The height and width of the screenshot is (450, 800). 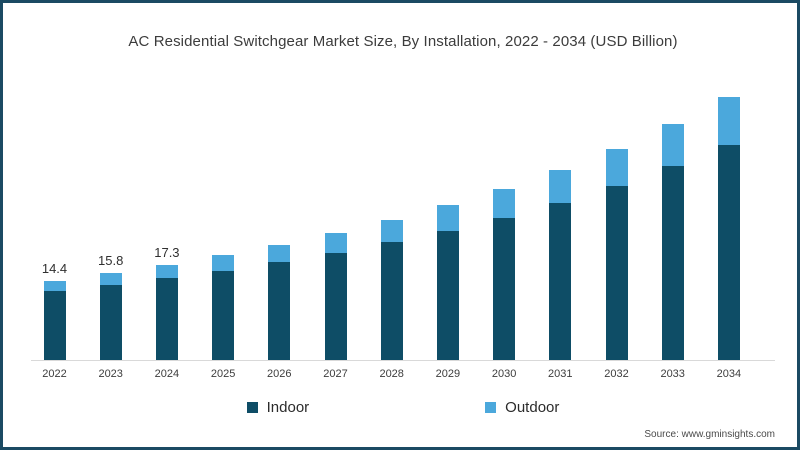 I want to click on bar-2027, so click(x=335, y=296).